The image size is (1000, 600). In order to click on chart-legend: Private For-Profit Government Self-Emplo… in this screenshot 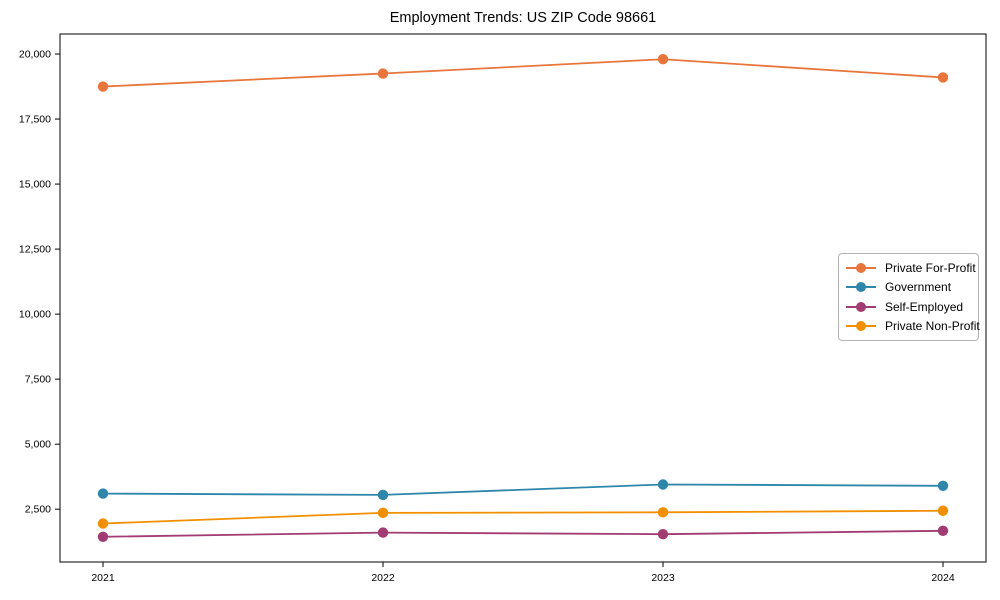, I will do `click(909, 297)`.